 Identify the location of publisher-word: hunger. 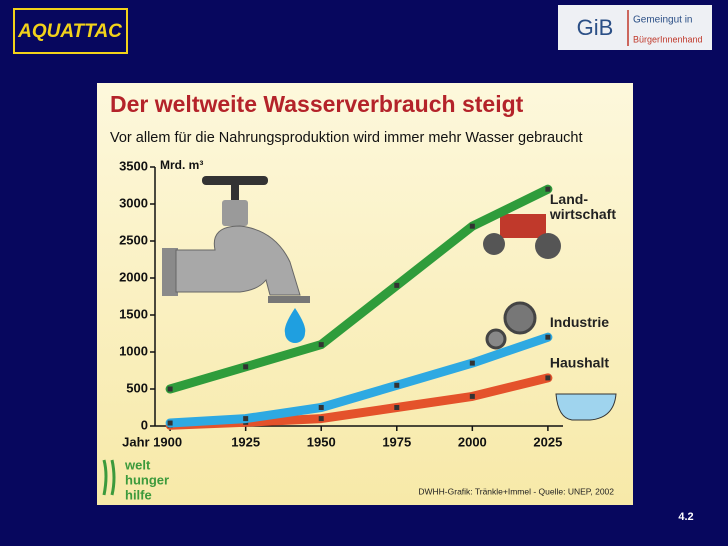
(147, 479).